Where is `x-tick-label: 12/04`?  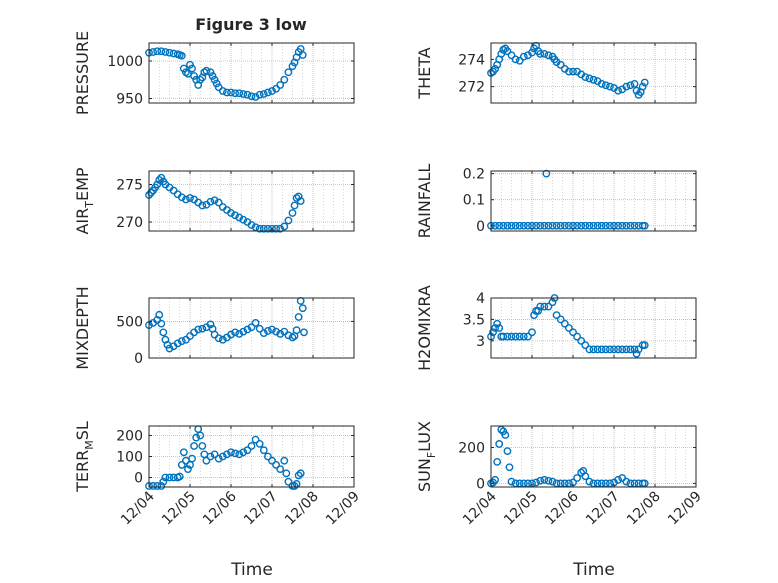
x-tick-label: 12/04 is located at coordinates (480, 508).